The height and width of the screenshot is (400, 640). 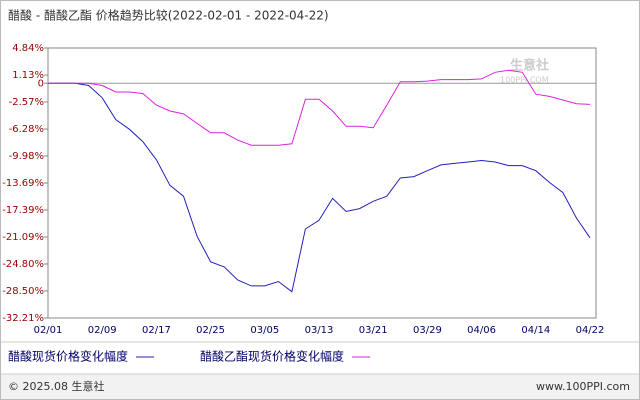 What do you see at coordinates (529, 66) in the screenshot?
I see `watermark: 生意社` at bounding box center [529, 66].